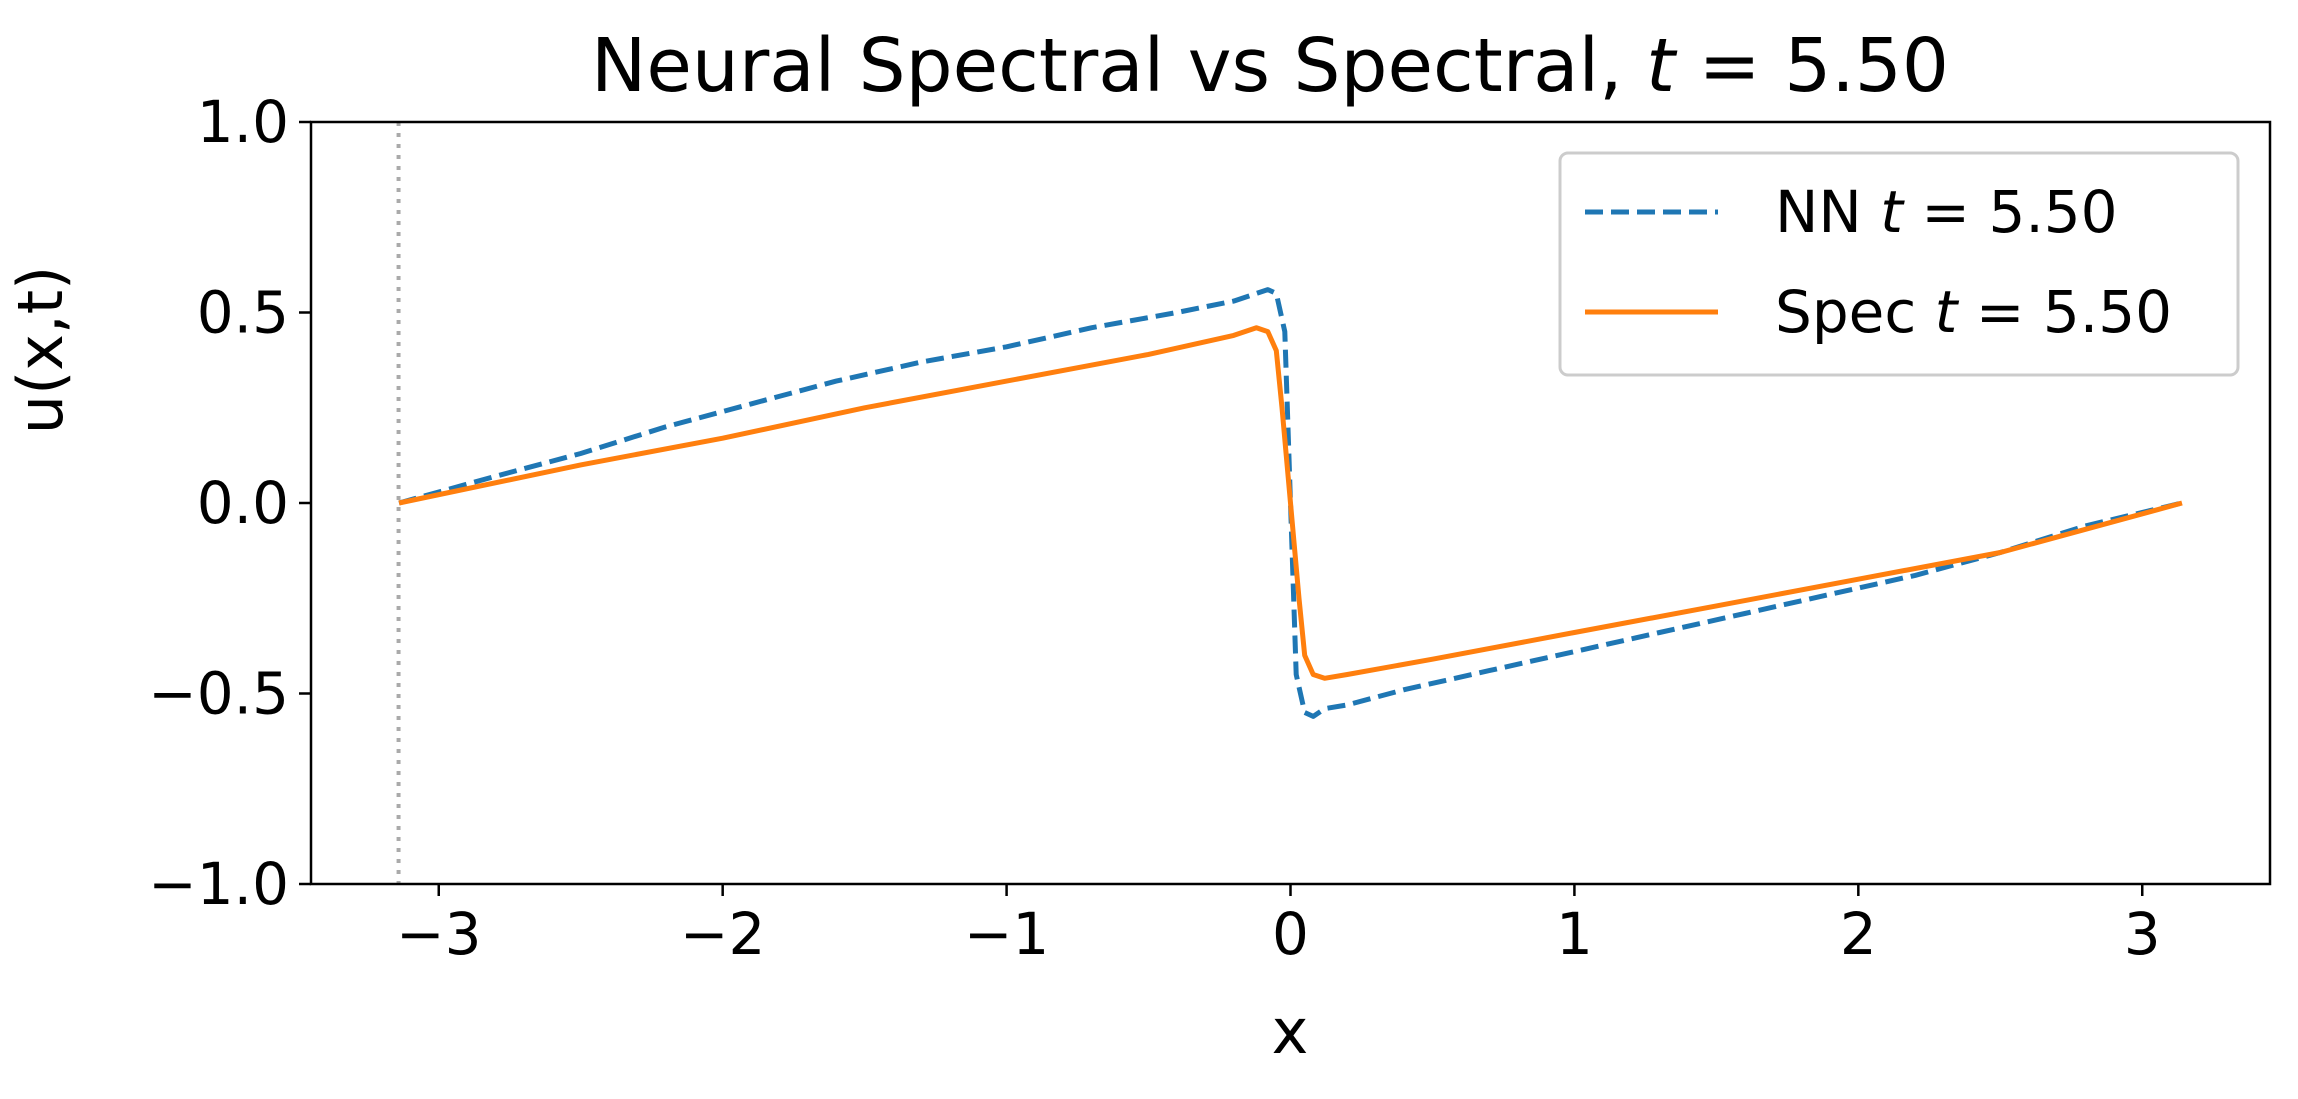  Describe the element at coordinates (218, 694) in the screenshot. I see `y-tick-label: −0.5` at that location.